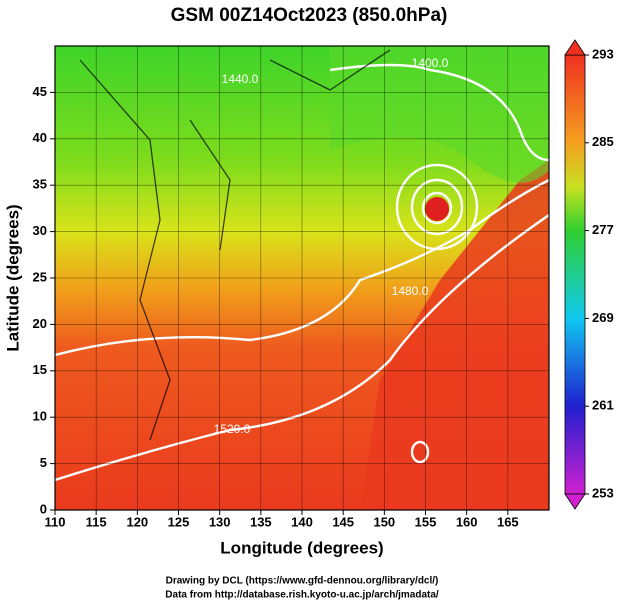 Image resolution: width=619 pixels, height=610 pixels. Describe the element at coordinates (384, 521) in the screenshot. I see `x-tick-label: 150` at that location.